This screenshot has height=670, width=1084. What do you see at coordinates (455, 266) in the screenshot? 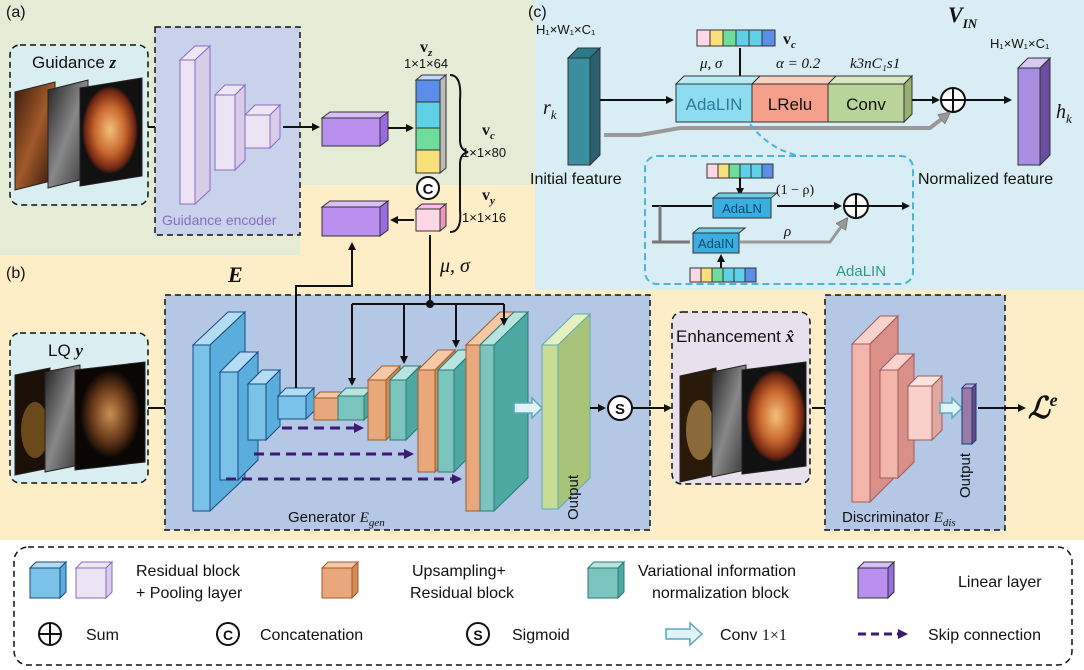
I see `mu-sigma-label: μ, σ` at bounding box center [455, 266].